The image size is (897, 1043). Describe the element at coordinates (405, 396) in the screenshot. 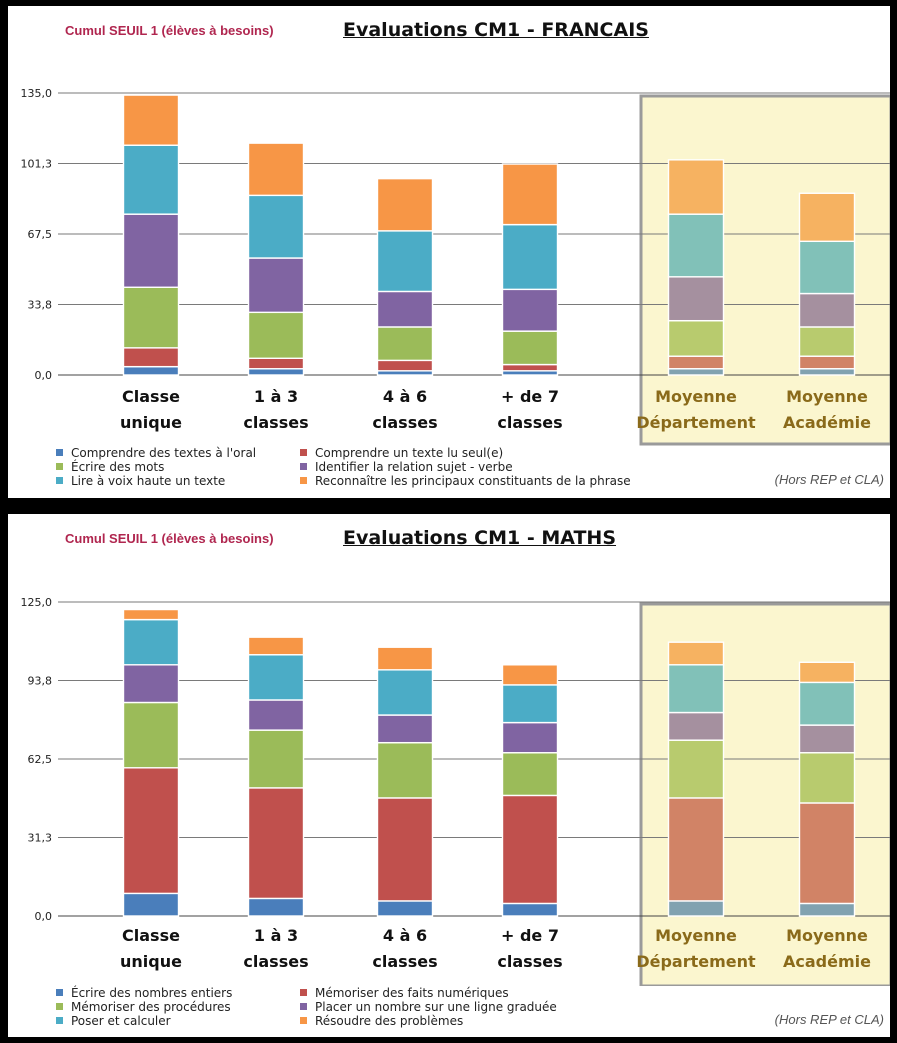

I see `x-tick-label: 4 à 6` at that location.